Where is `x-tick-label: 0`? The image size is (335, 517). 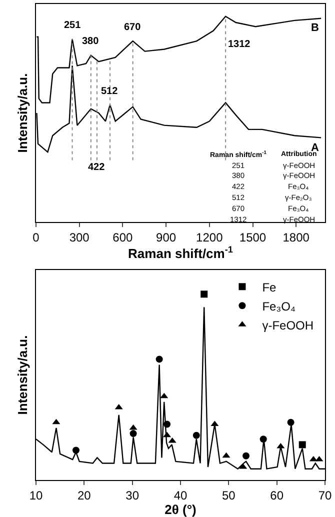
x-tick-label: 0 is located at coordinates (36, 237).